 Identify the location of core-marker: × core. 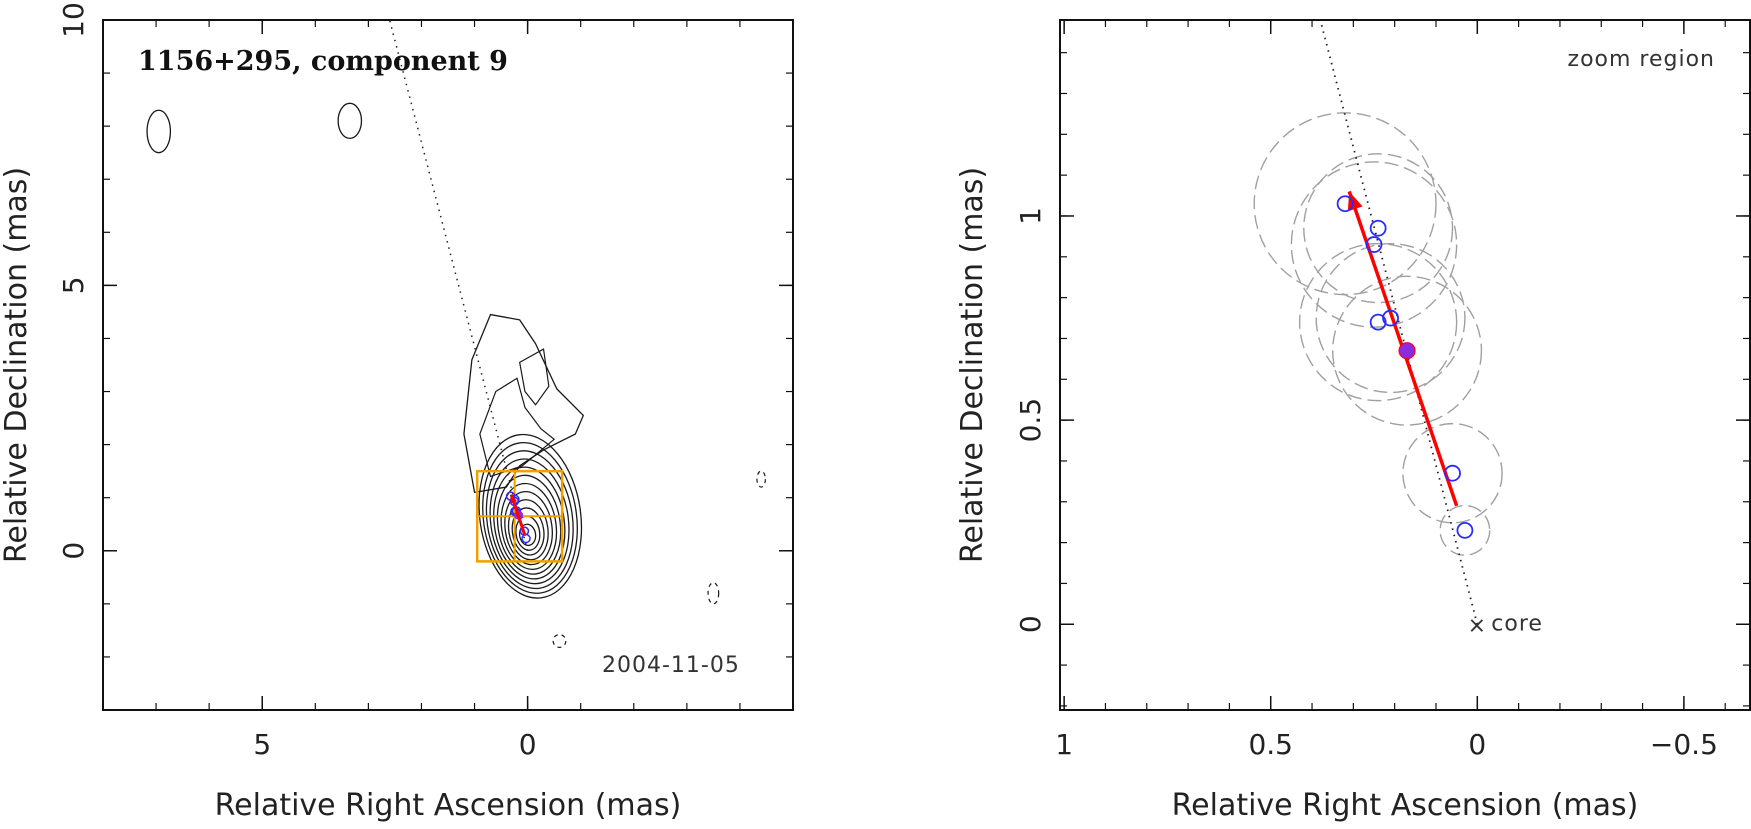
(1505, 624).